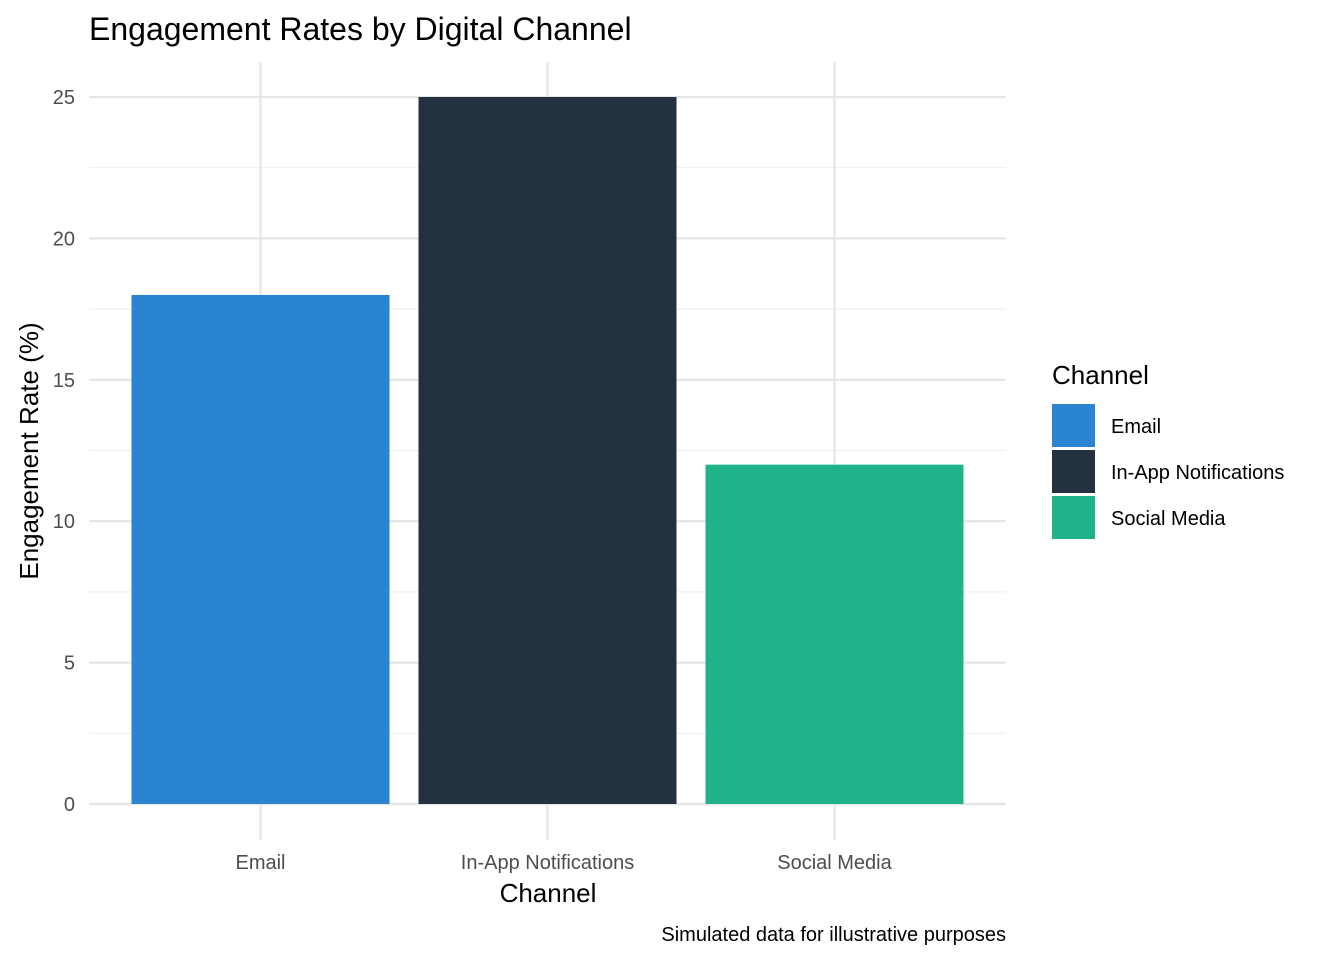  What do you see at coordinates (64, 98) in the screenshot?
I see `y-tick-label: 25` at bounding box center [64, 98].